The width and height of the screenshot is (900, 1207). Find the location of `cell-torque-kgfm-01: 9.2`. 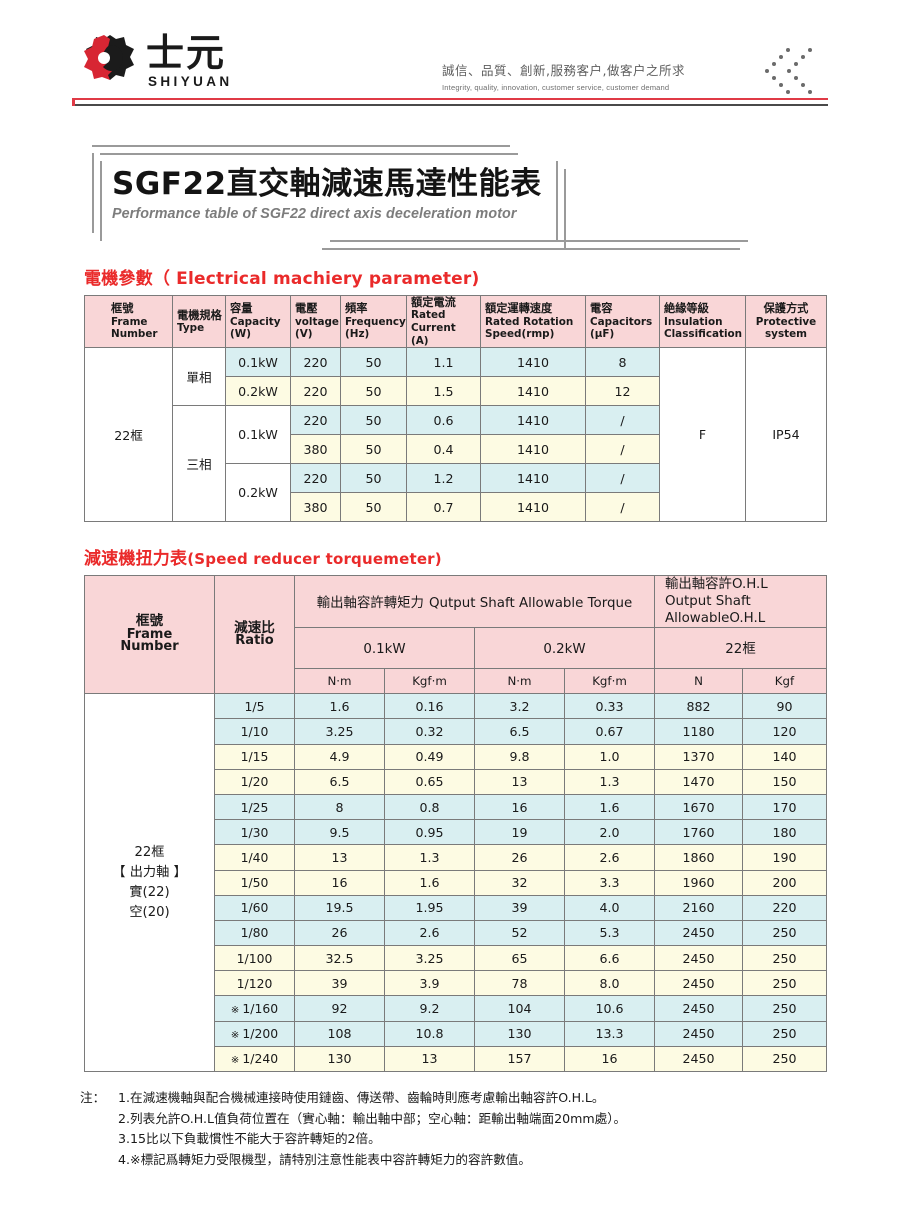

cell-torque-kgfm-01: 9.2 is located at coordinates (429, 1008).